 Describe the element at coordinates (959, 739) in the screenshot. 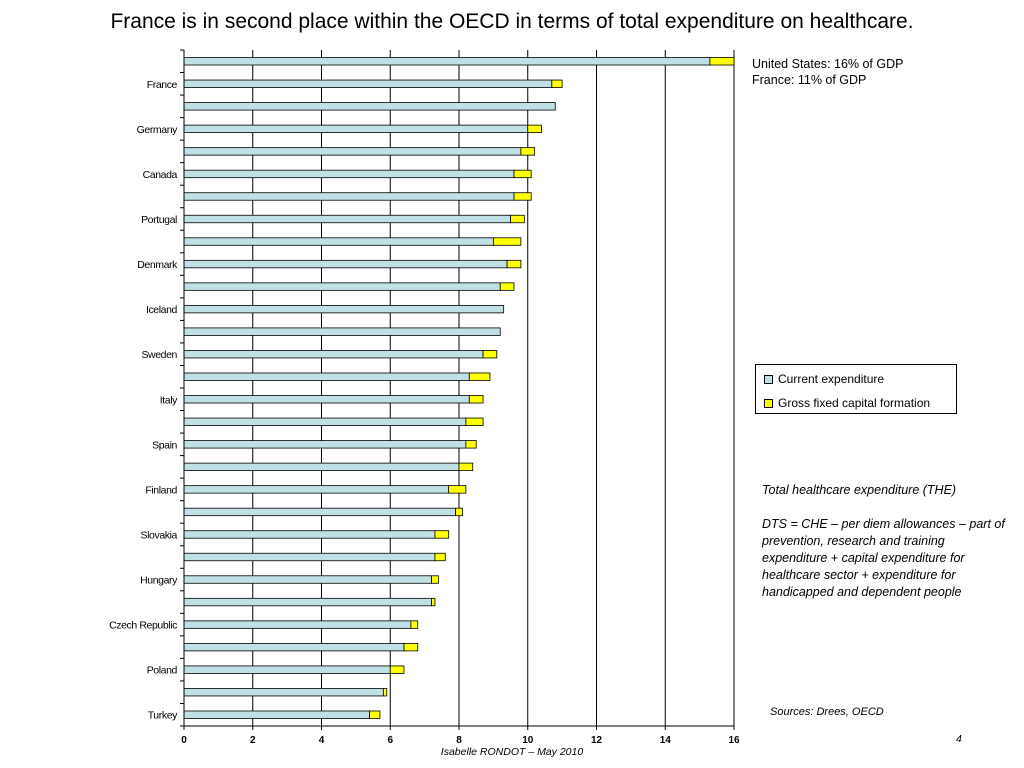

I see `page-number: 4` at that location.